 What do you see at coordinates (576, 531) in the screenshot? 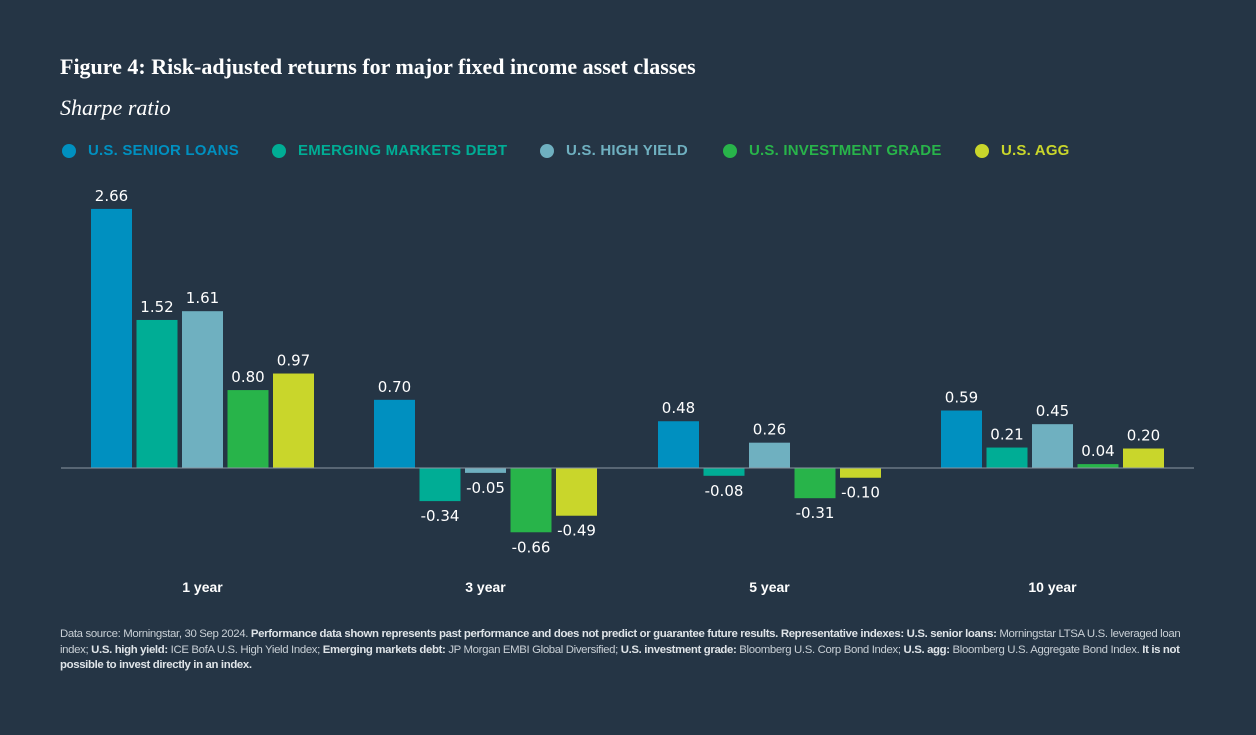
I see `data-label: -0.49` at bounding box center [576, 531].